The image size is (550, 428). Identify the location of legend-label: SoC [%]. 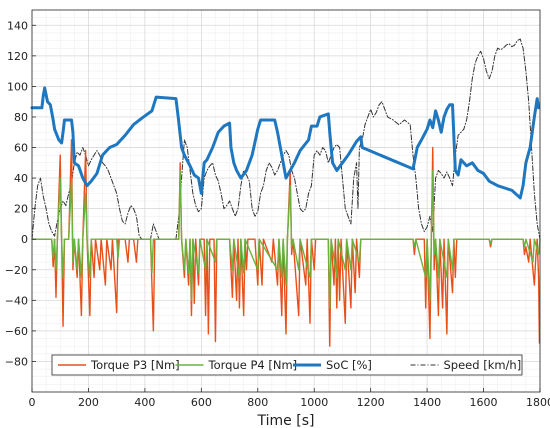
(349, 365).